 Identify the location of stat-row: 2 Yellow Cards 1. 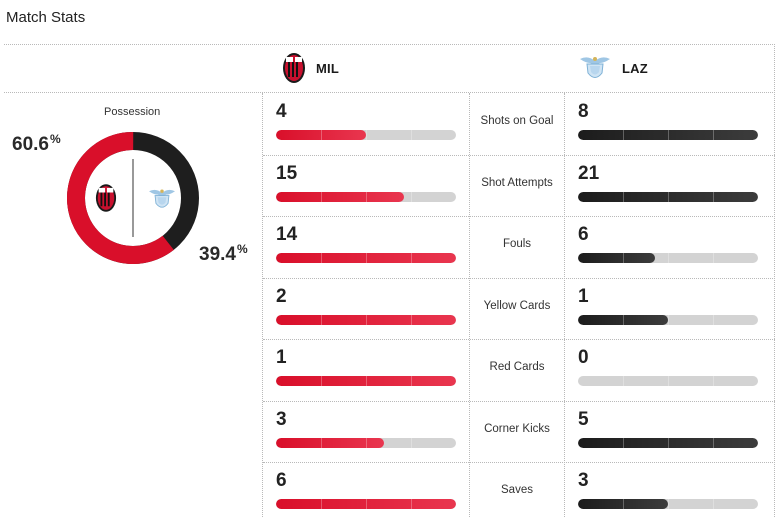
(519, 308).